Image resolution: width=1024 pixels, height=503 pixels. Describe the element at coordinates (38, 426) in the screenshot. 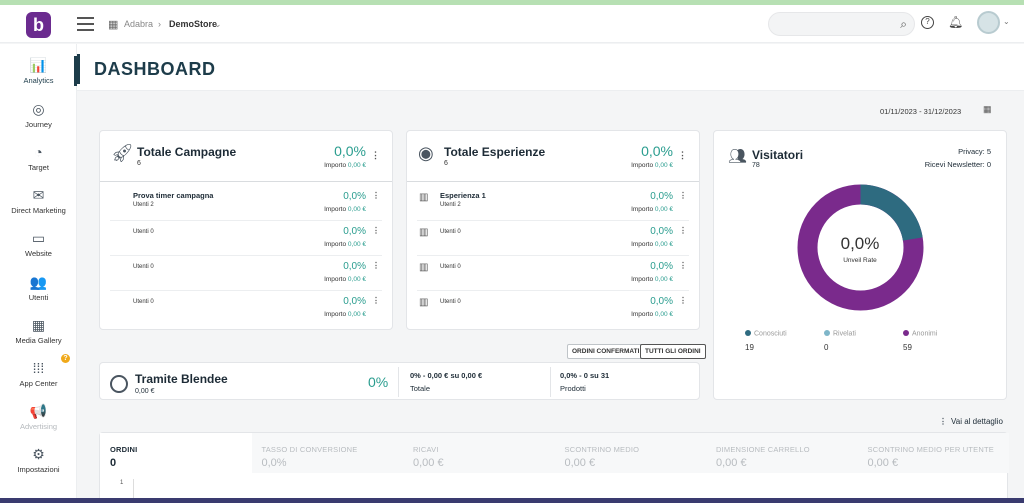

I see `sidebar-item-label: Advertising` at that location.